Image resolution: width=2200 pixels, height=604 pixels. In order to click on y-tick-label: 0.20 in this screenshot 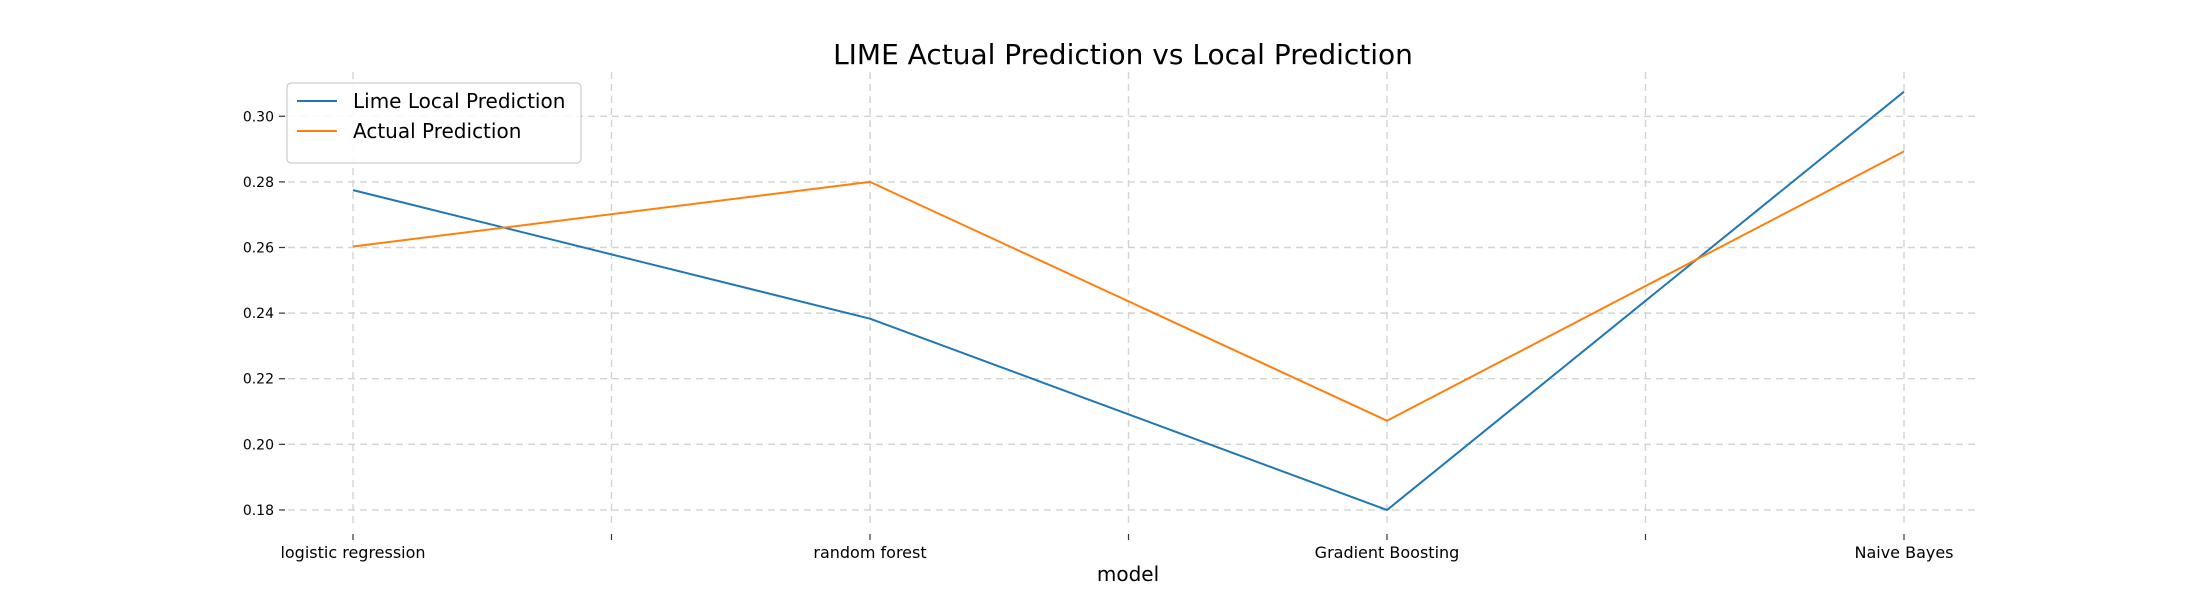, I will do `click(258, 445)`.